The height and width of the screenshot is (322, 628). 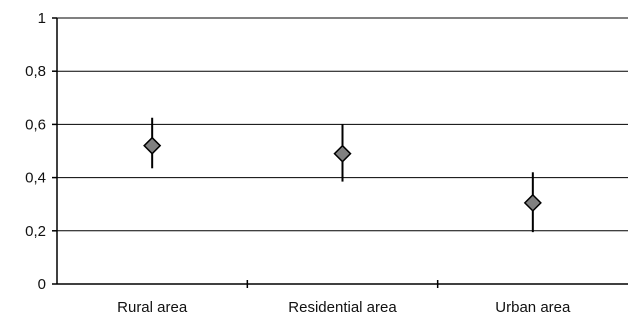 I want to click on y-axis: 0 0,2 0,4 0,6 0,8 1, so click(x=41, y=151).